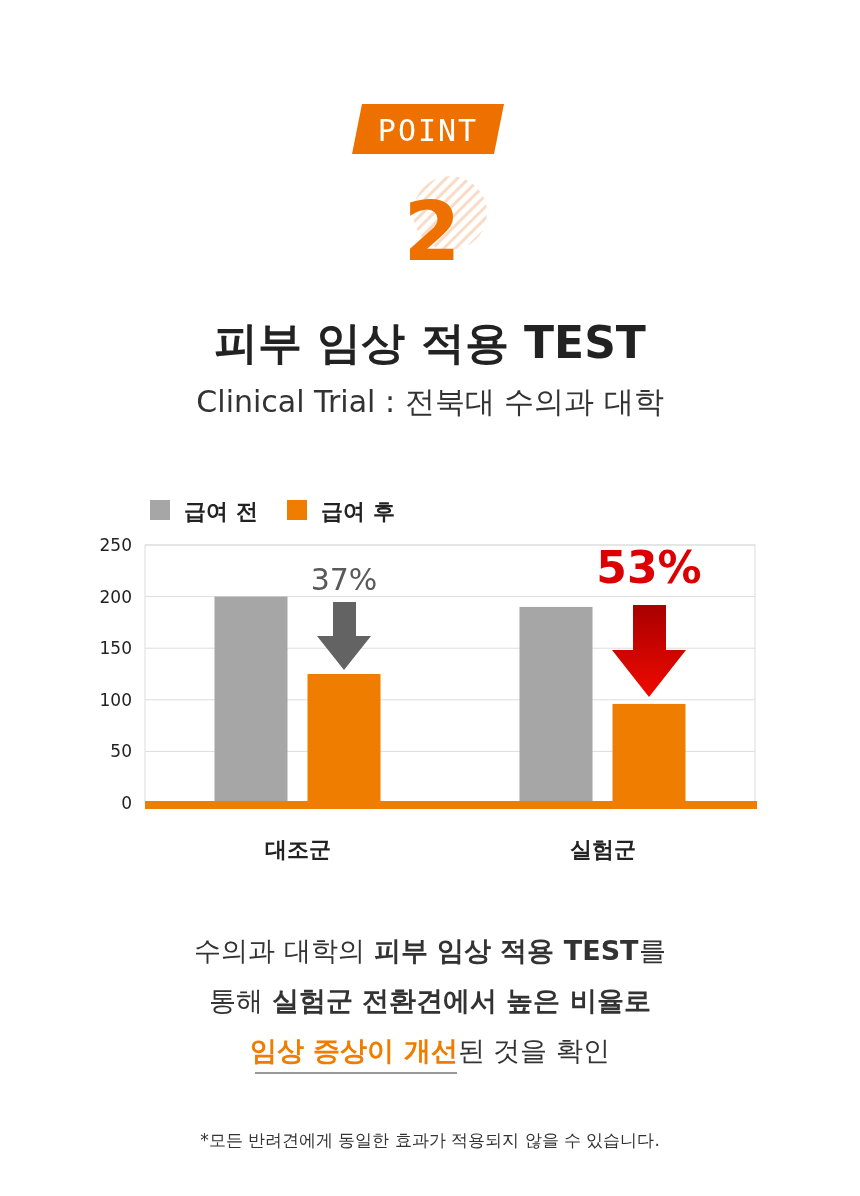 The image size is (860, 1196). What do you see at coordinates (121, 751) in the screenshot?
I see `y-tick-label: 50` at bounding box center [121, 751].